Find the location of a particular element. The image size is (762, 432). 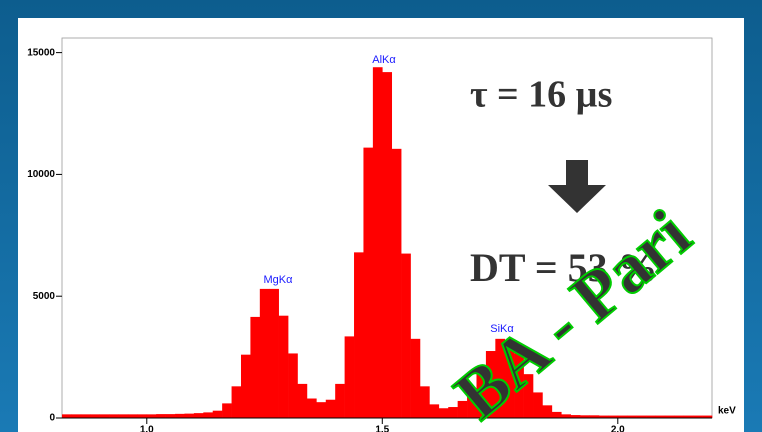

y-tick-label: 5000 is located at coordinates (44, 296).